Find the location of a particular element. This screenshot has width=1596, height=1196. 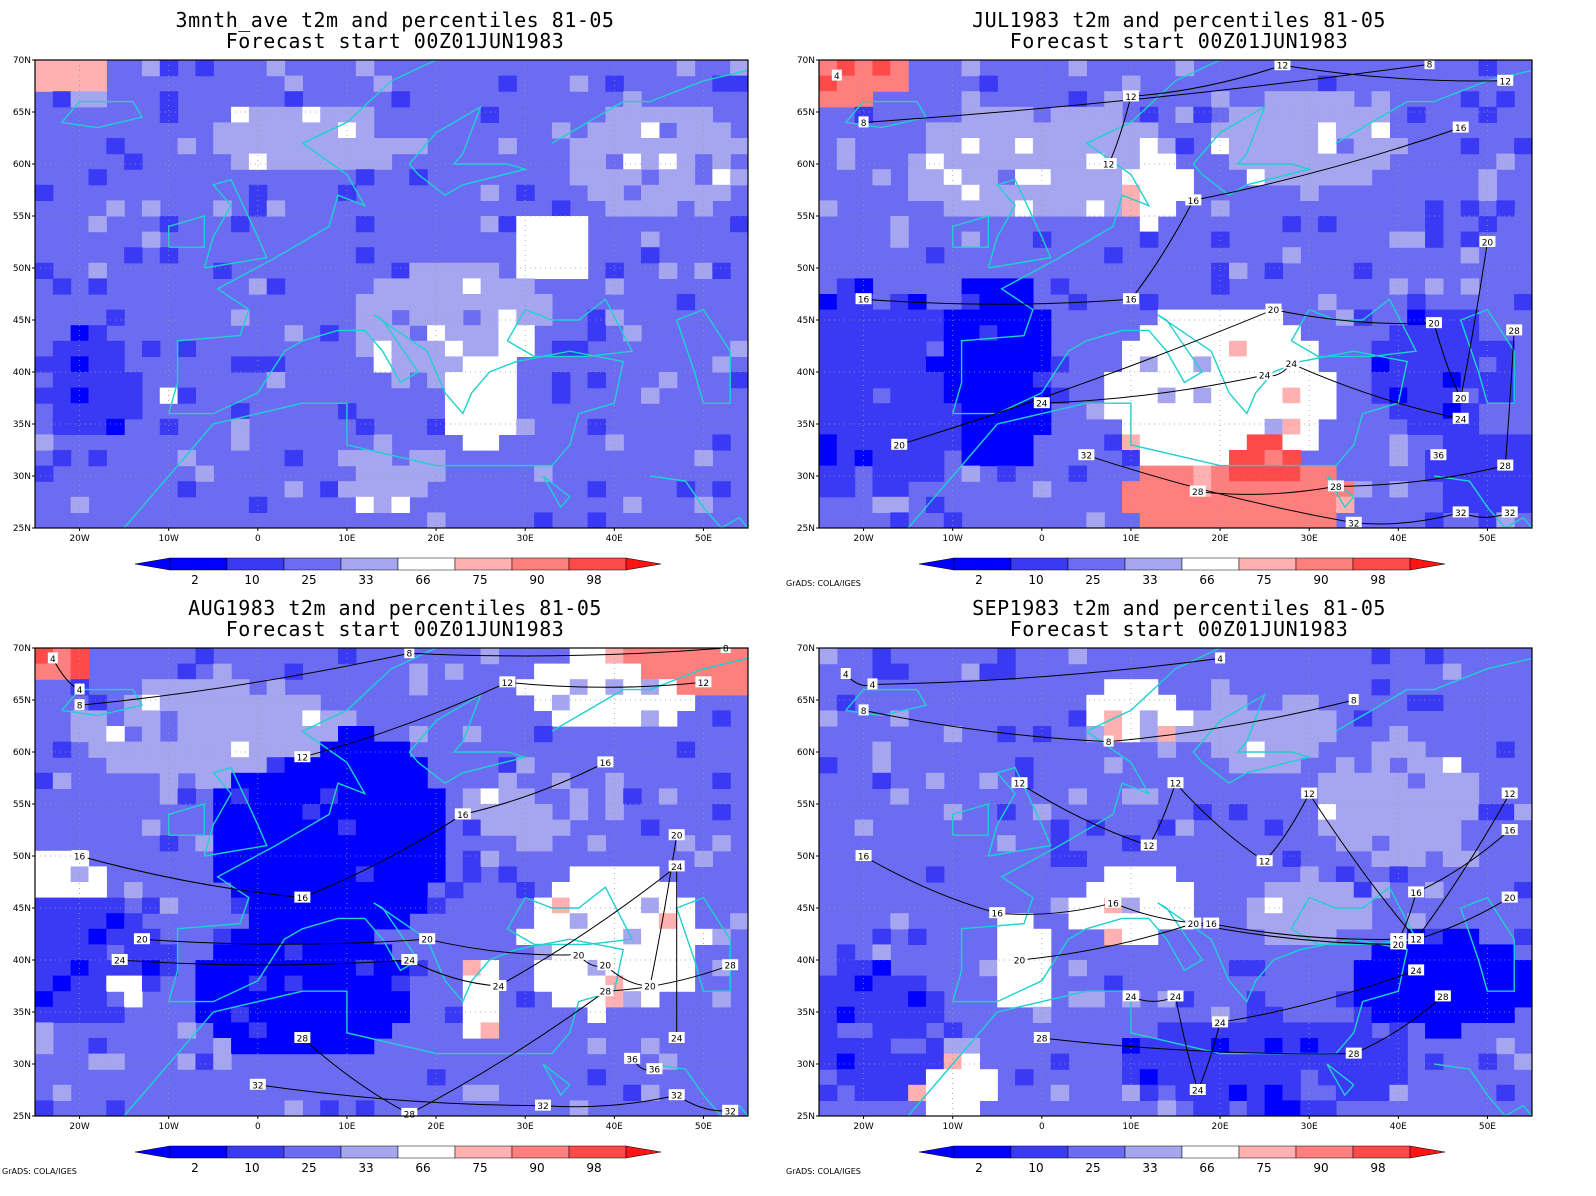

contour-label: 32 is located at coordinates (1086, 457).